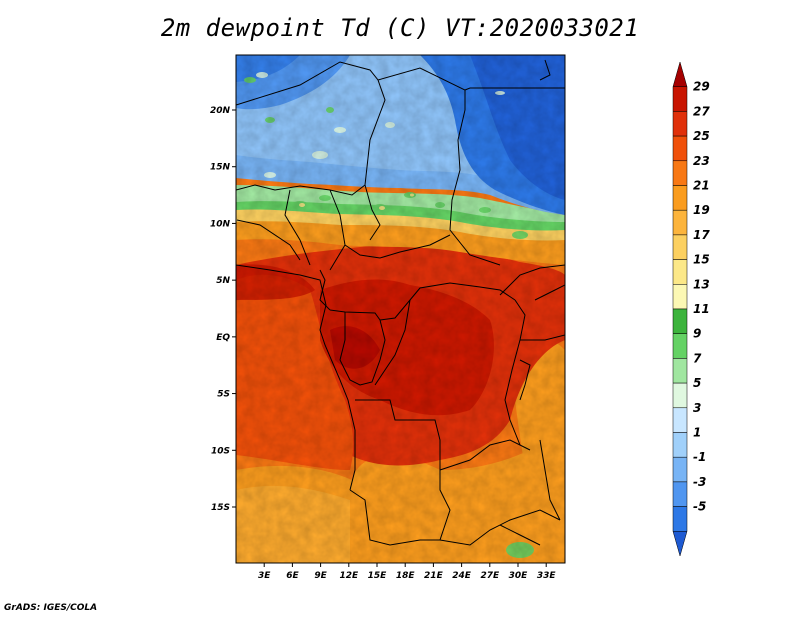 This screenshot has height=618, width=800. What do you see at coordinates (220, 111) in the screenshot?
I see `lat-label: 20N` at bounding box center [220, 111].